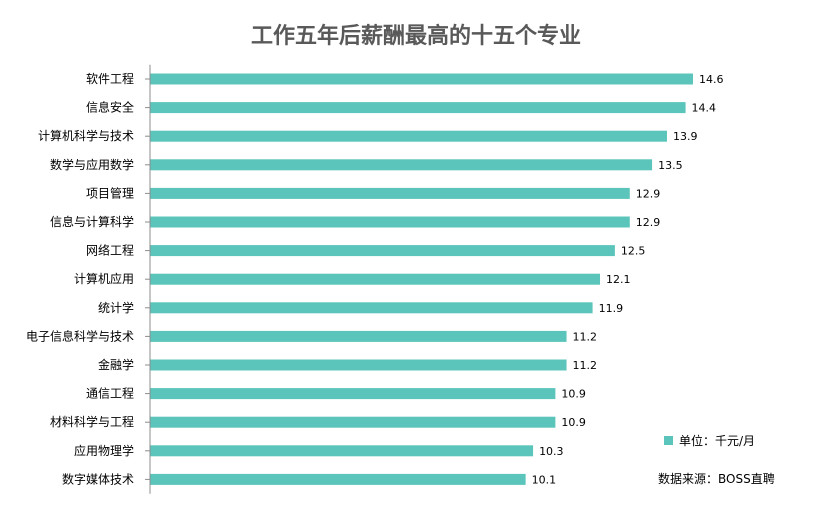 The image size is (832, 509). Describe the element at coordinates (116, 364) in the screenshot. I see `category-label: 金融学` at that location.